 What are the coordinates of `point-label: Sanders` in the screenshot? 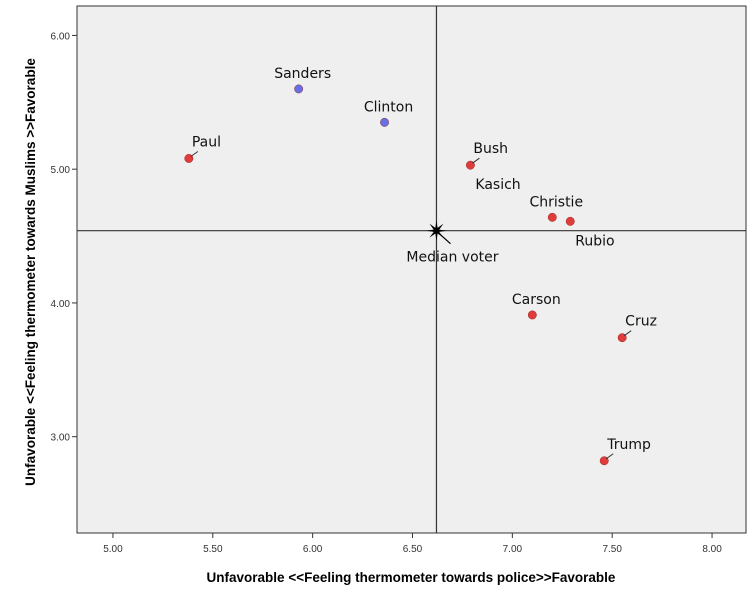 It's located at (302, 74).